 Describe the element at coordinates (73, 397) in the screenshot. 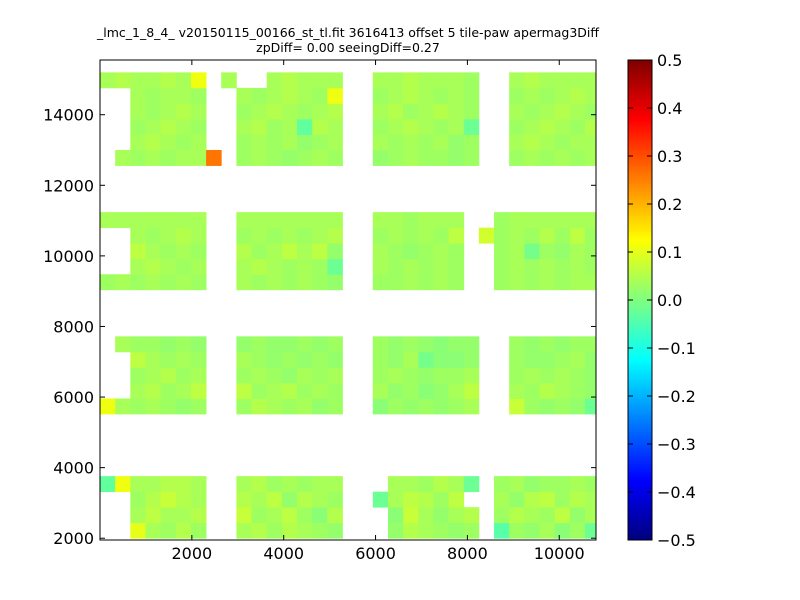

I see `y-tick-label: 6000` at that location.